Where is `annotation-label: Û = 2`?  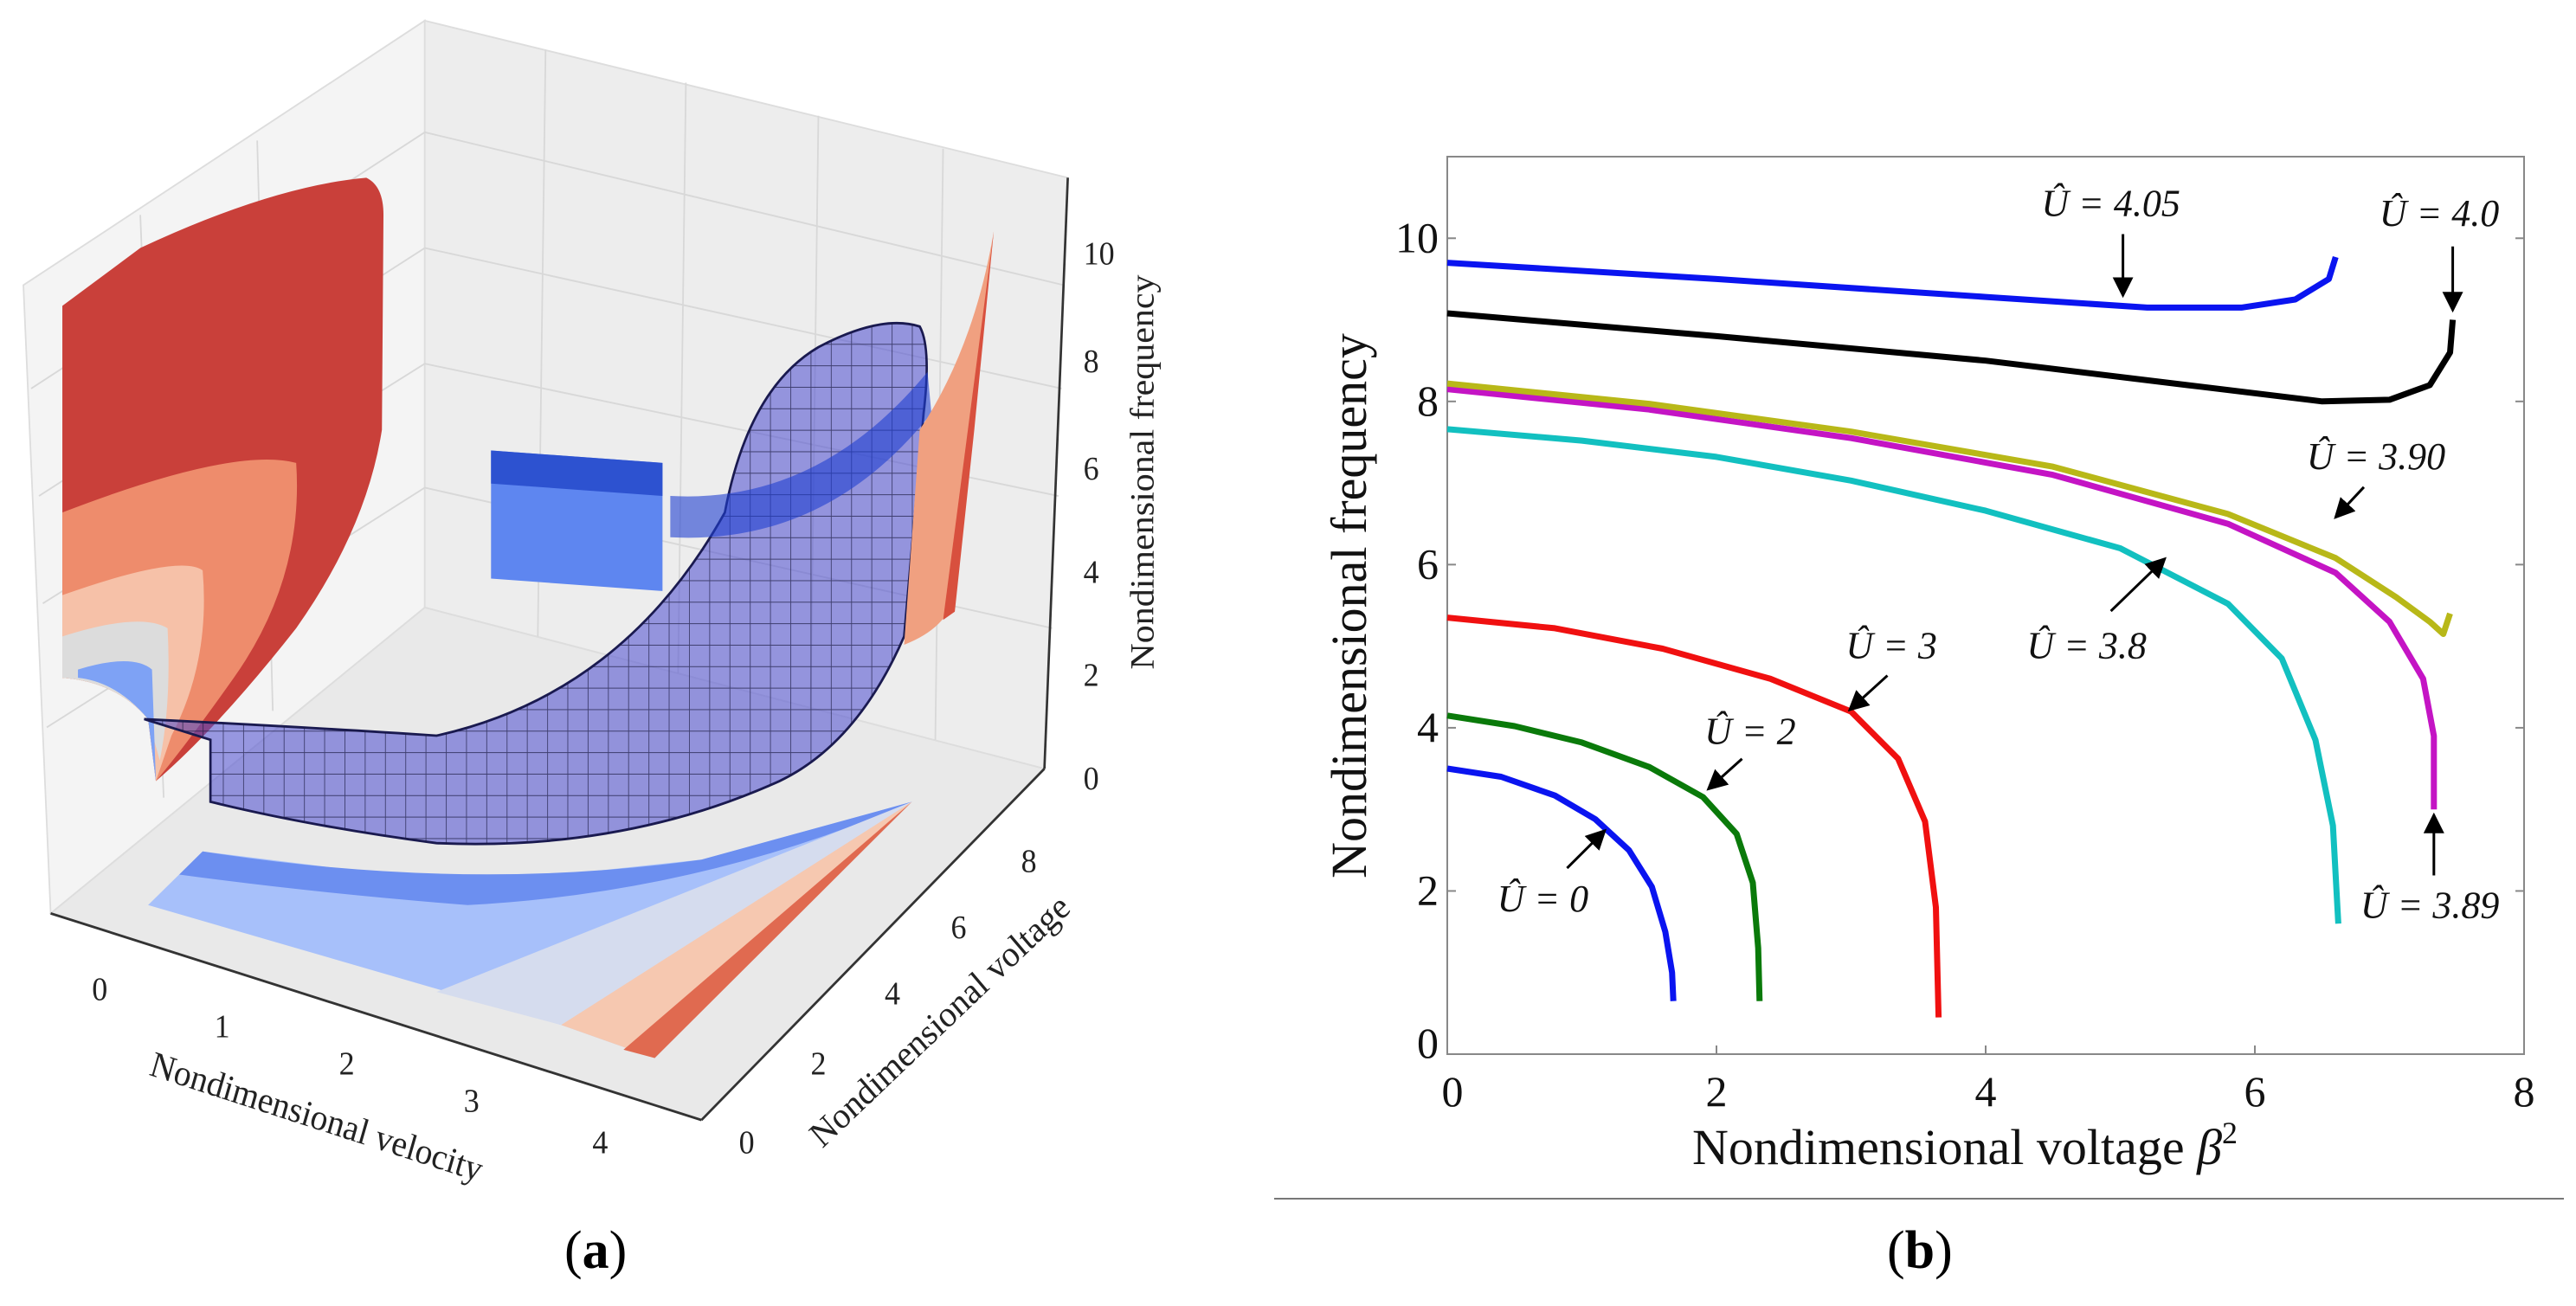
annotation-label: Û = 2 is located at coordinates (1749, 732).